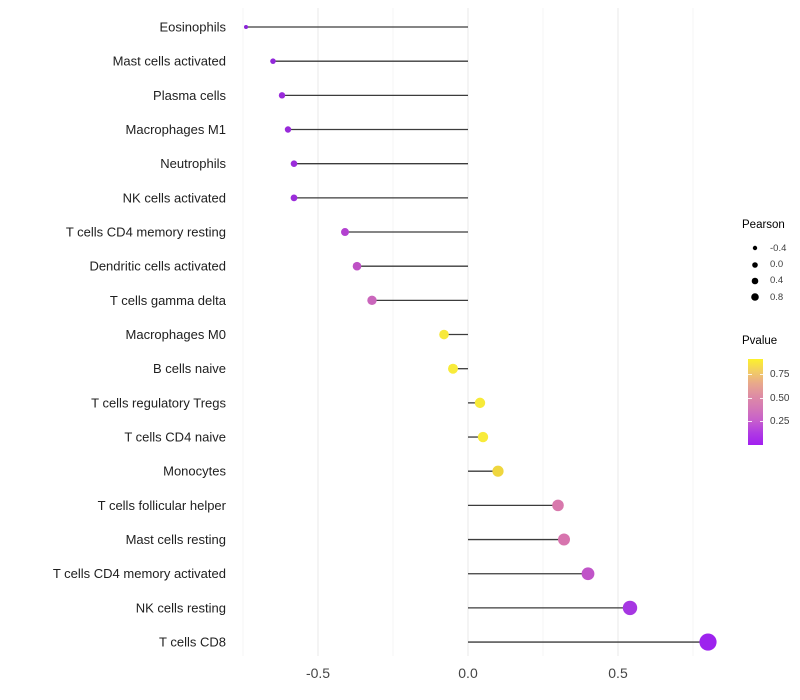 This screenshot has height=700, width=800. I want to click on pearson-size-legend: Pearson -0.4 0.0 0.4 0.8, so click(770, 262).